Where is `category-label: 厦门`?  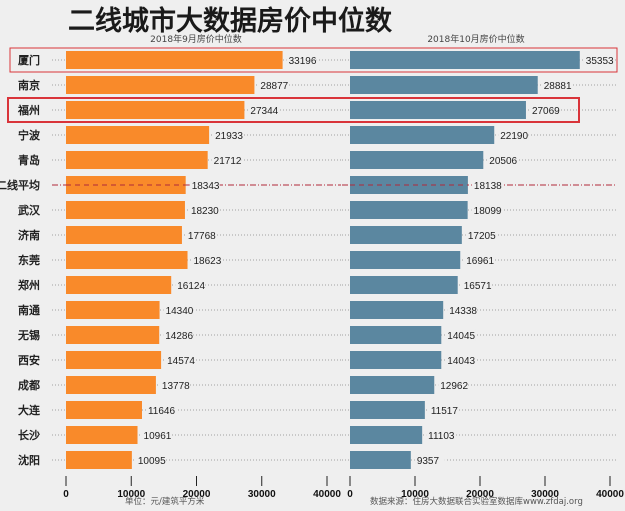 category-label: 厦门 is located at coordinates (29, 60).